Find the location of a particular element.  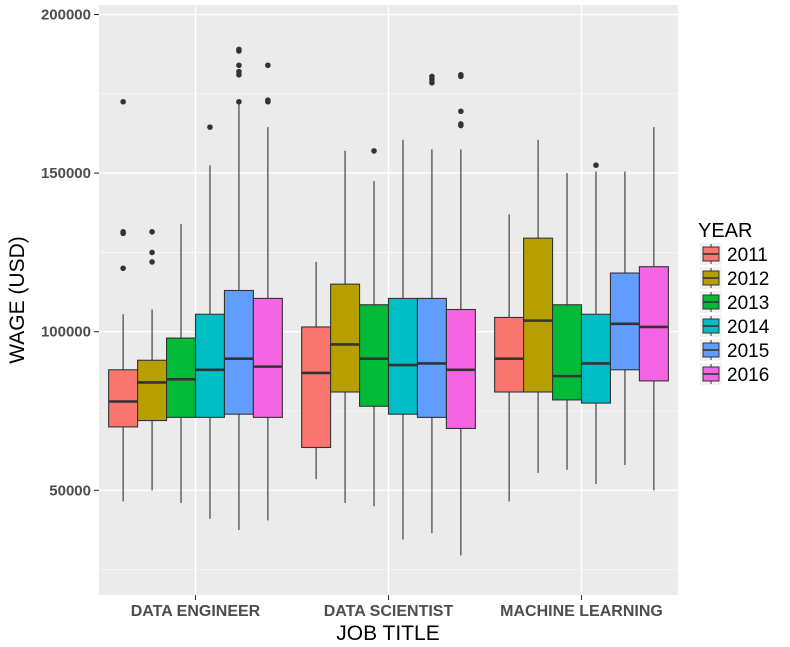

legend-item-2012: 2012 is located at coordinates (734, 278).